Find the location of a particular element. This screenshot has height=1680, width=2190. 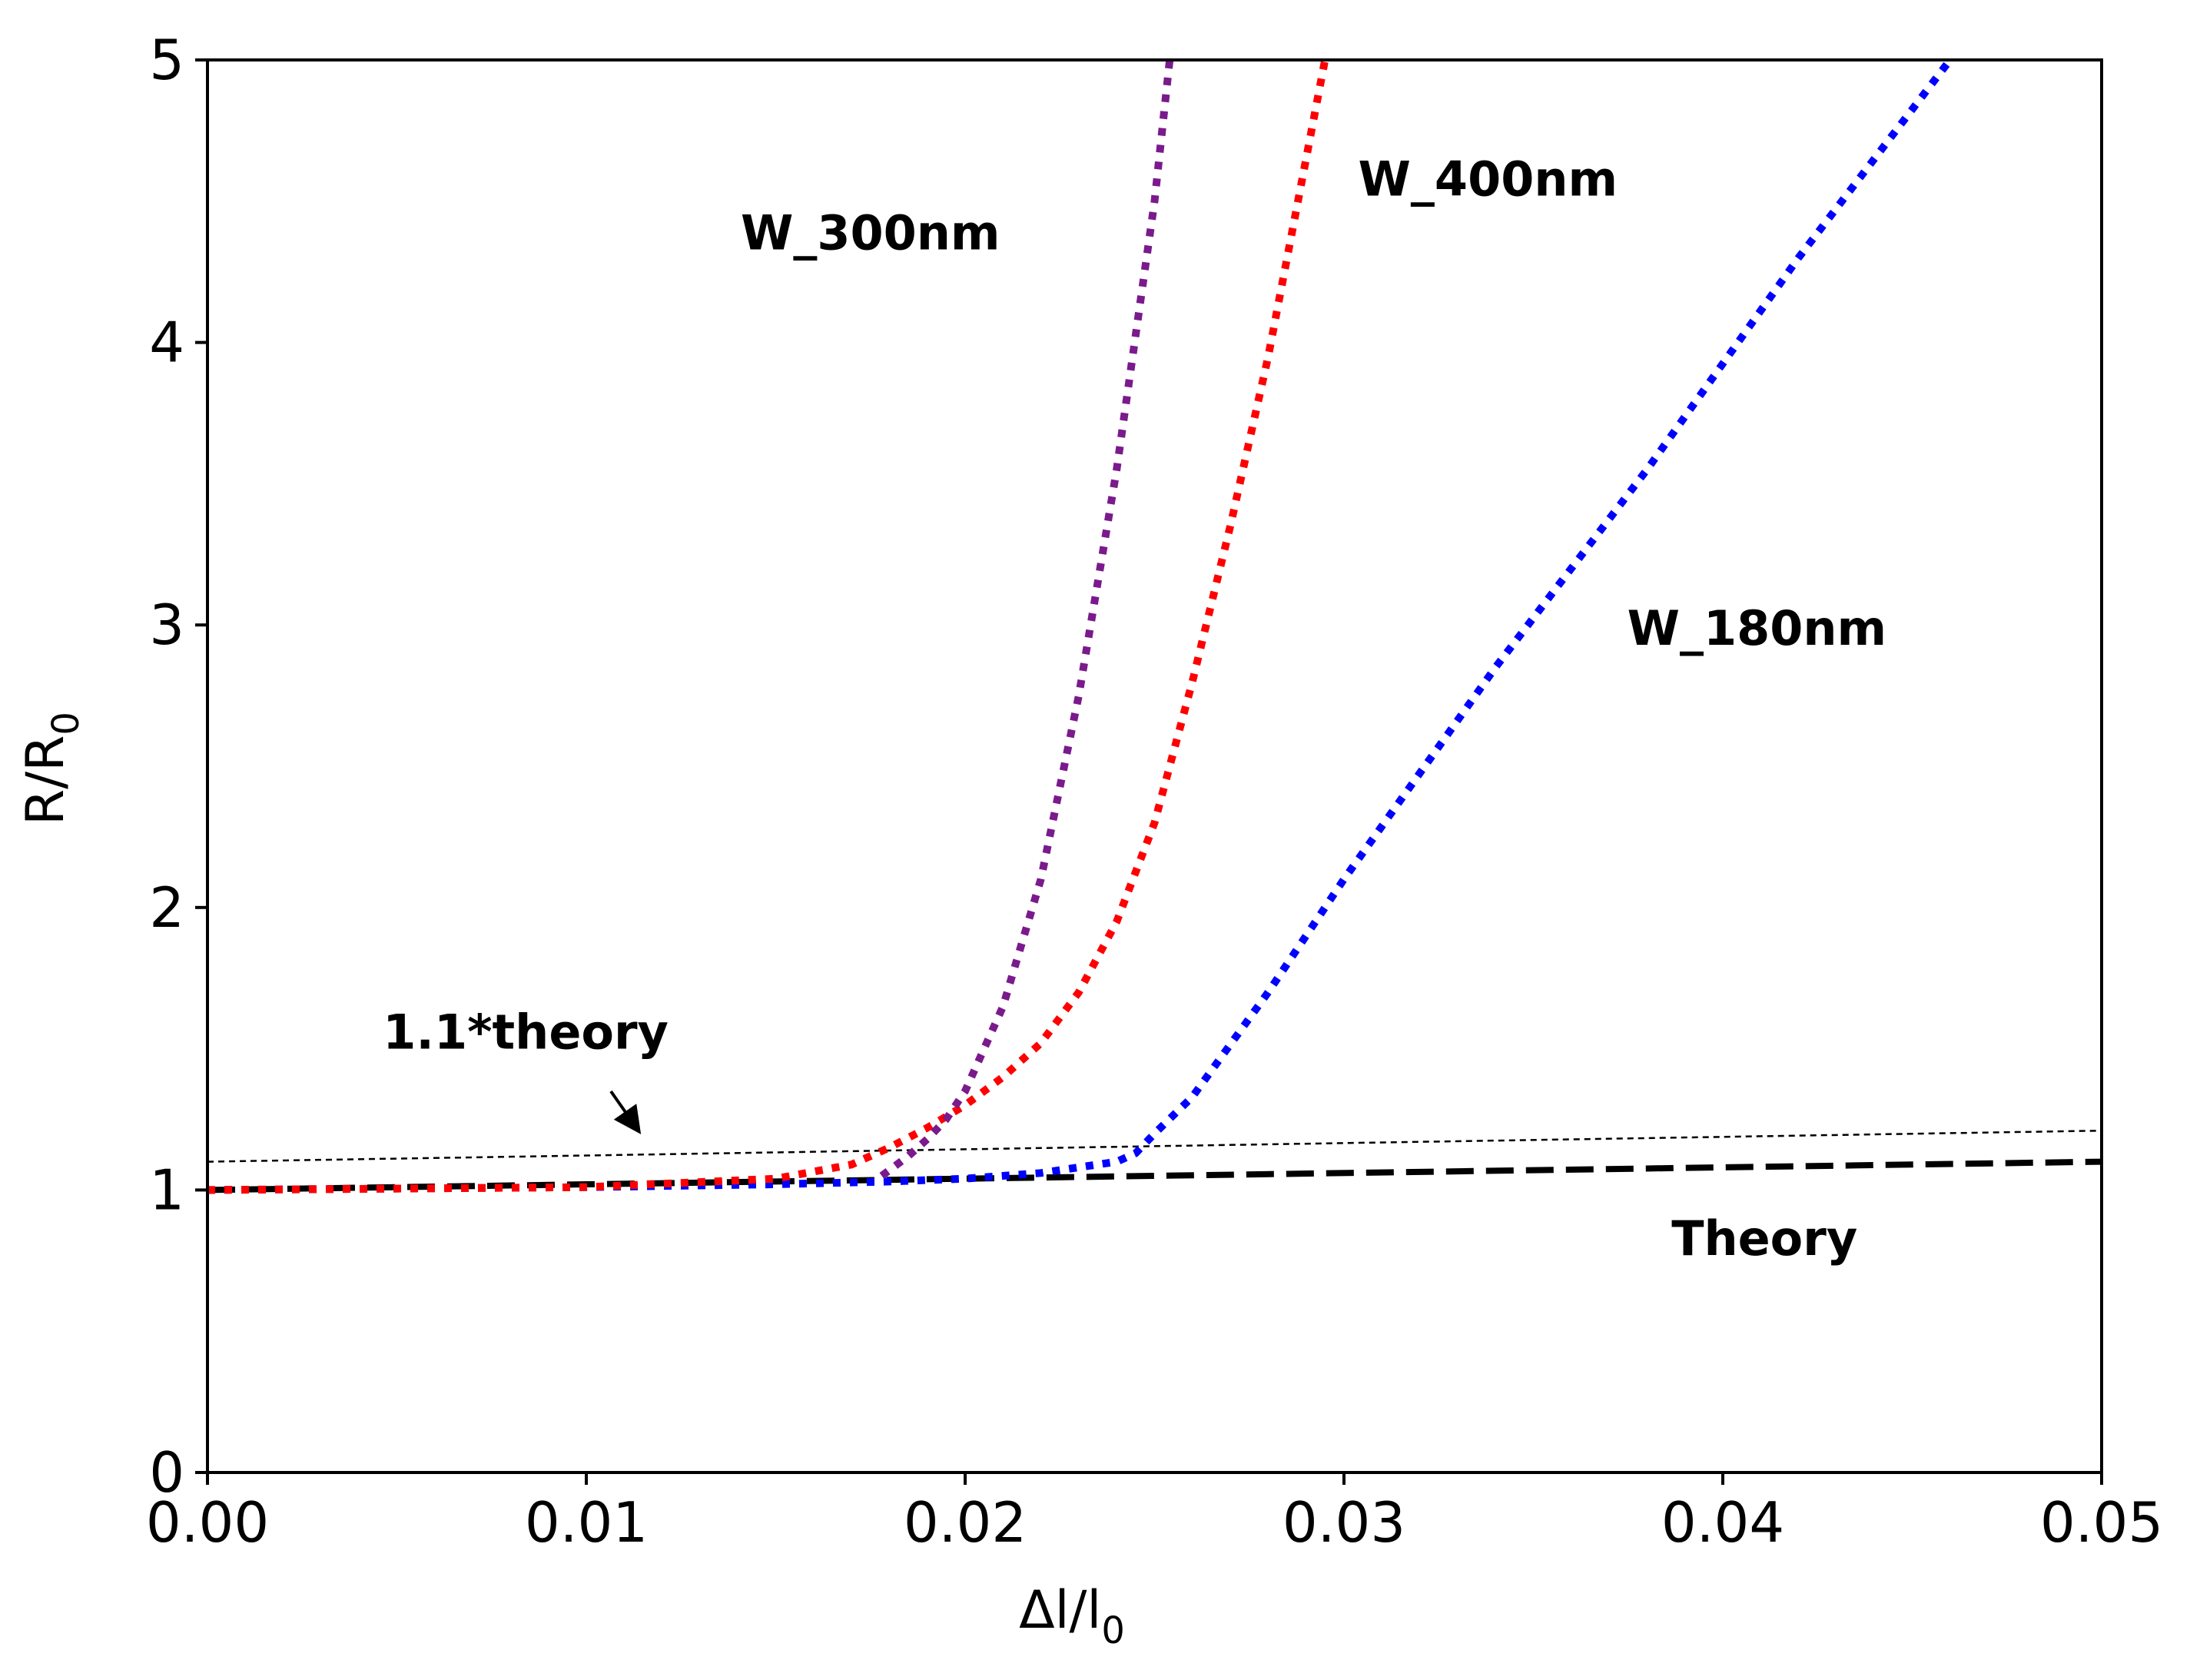

annotation-arrow is located at coordinates (625, 1112).